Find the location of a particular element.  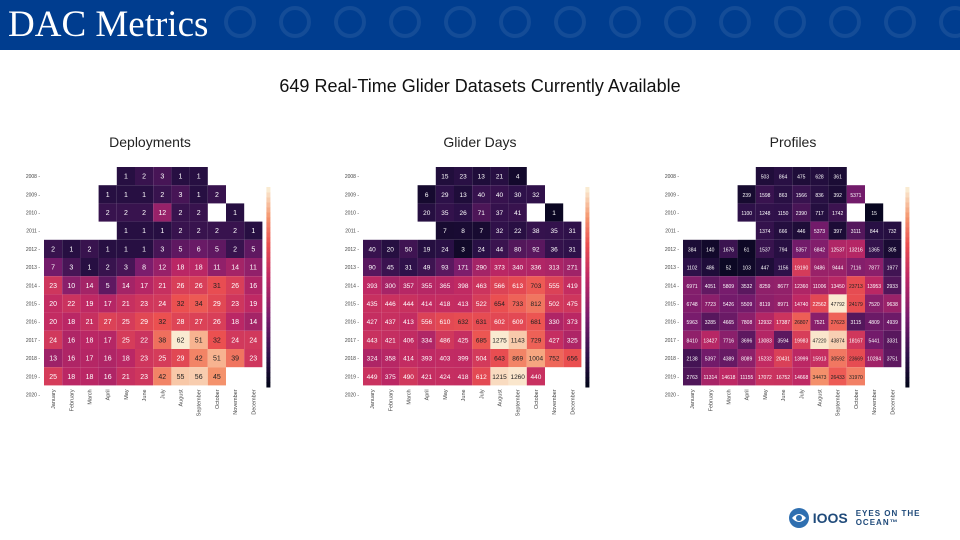

heatmap-cell-label: 446 is located at coordinates (390, 304).